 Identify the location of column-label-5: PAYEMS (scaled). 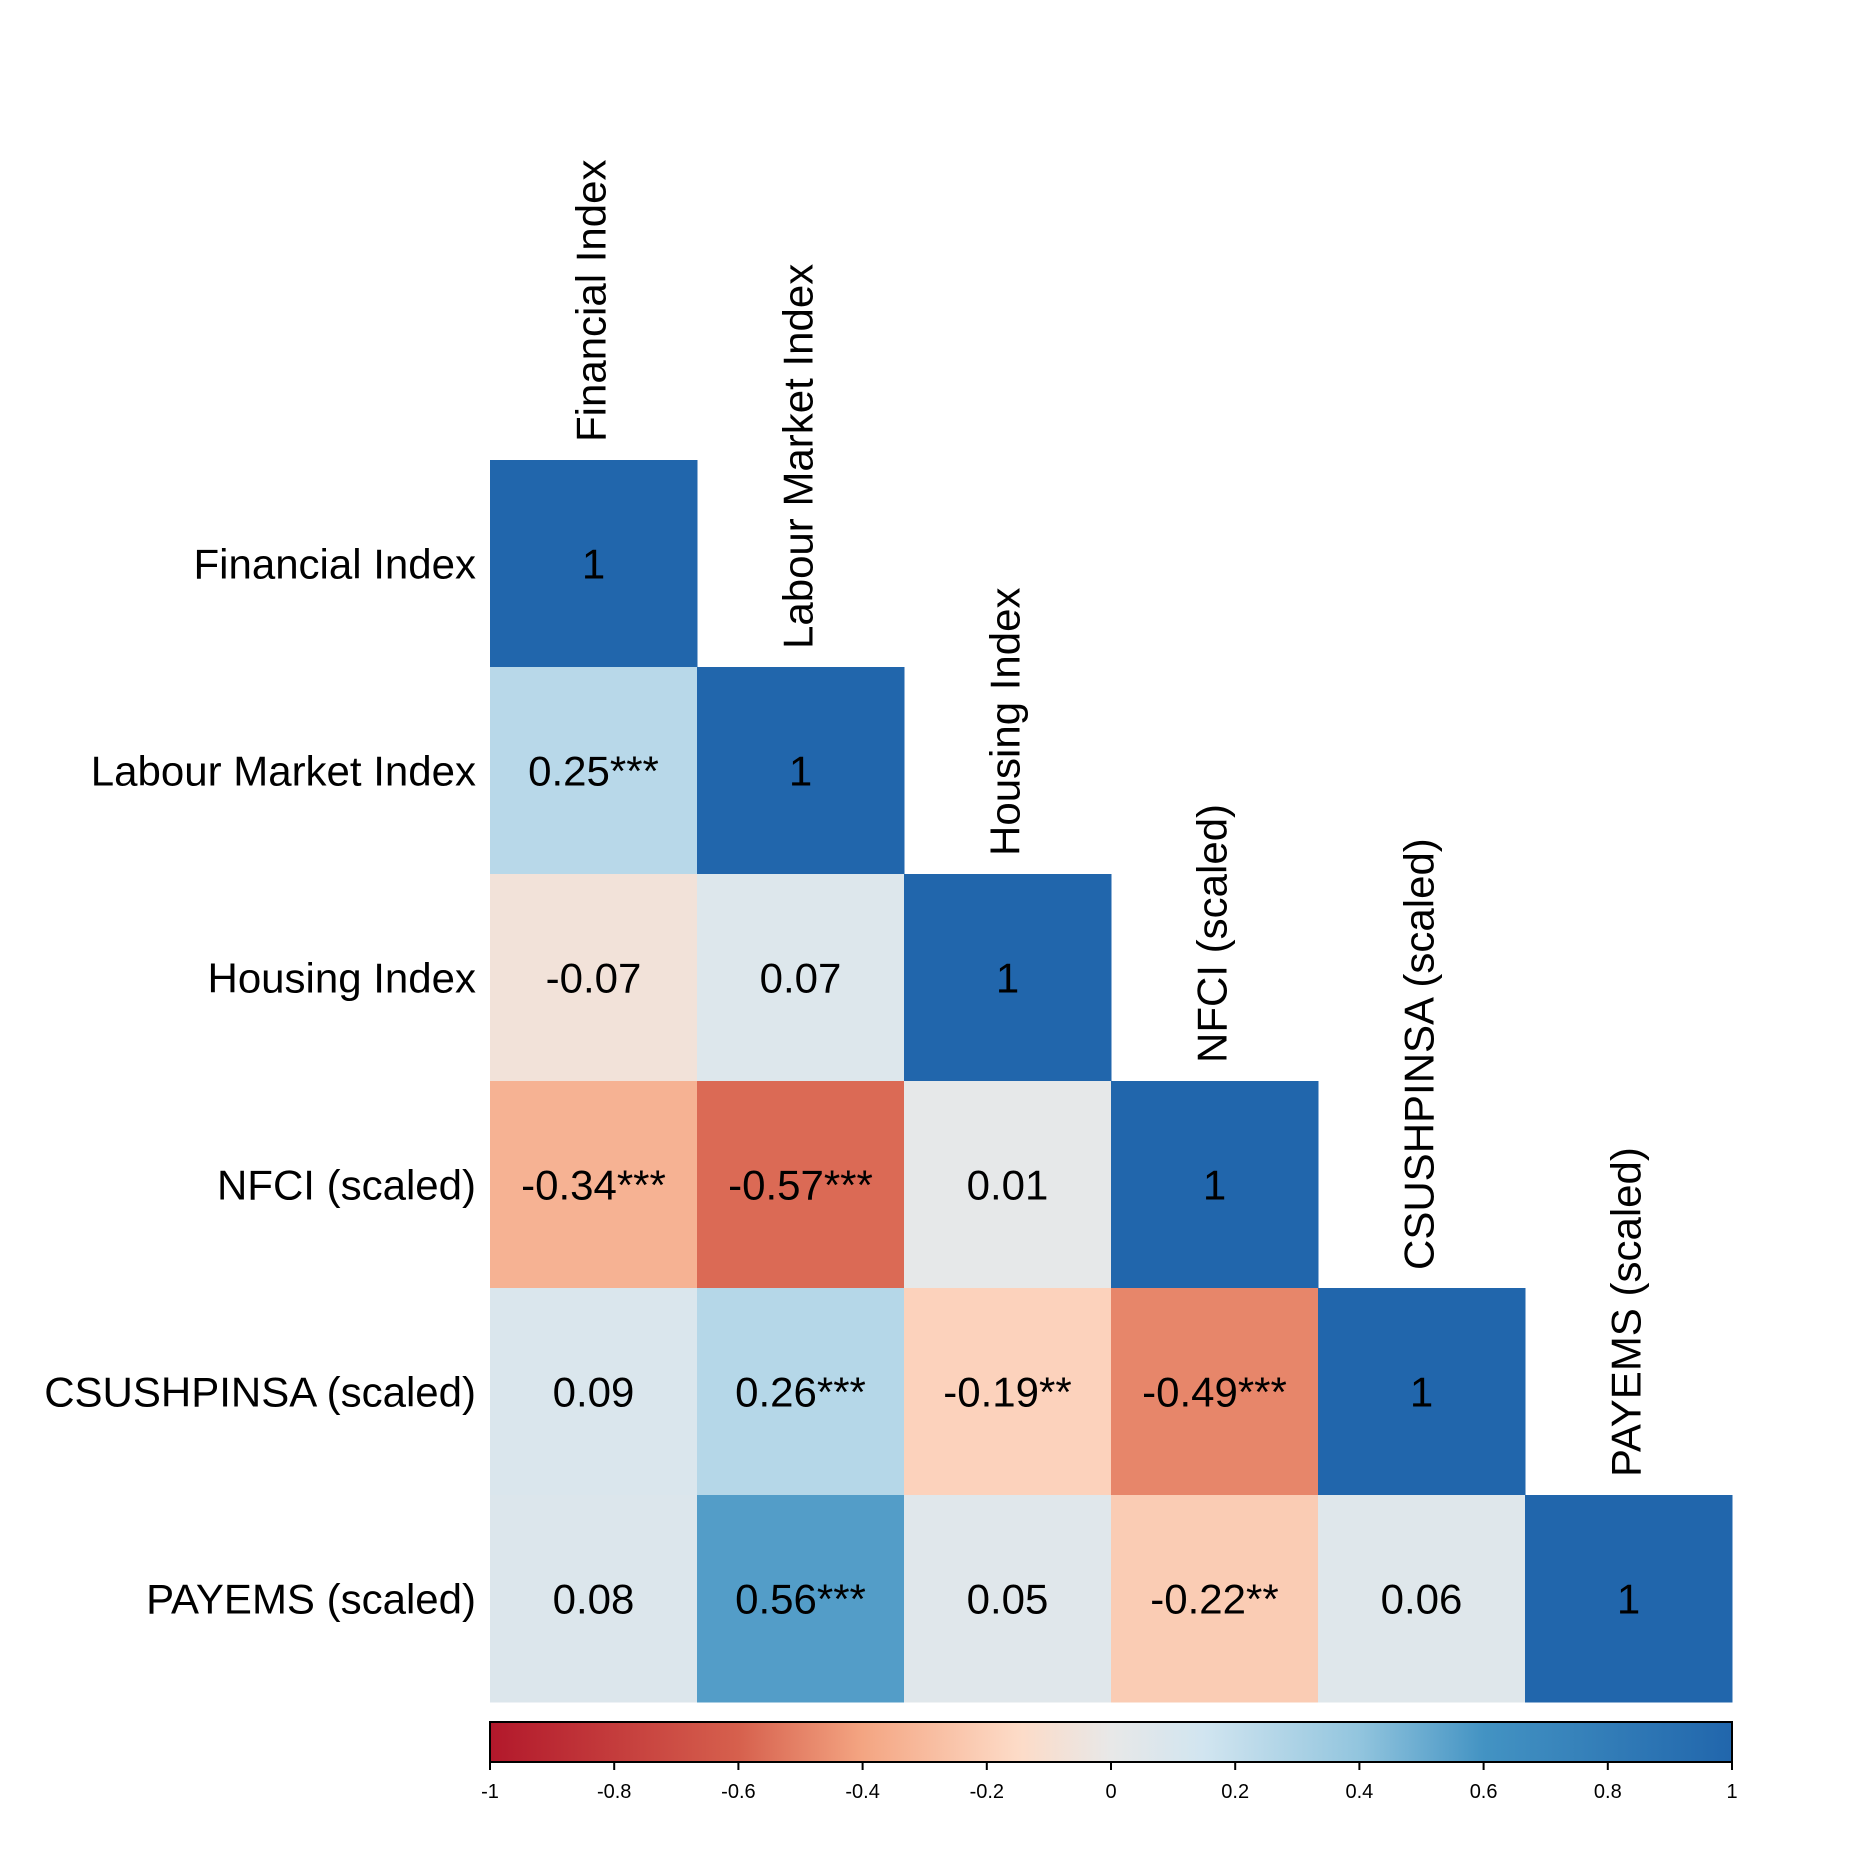
(1626, 1312).